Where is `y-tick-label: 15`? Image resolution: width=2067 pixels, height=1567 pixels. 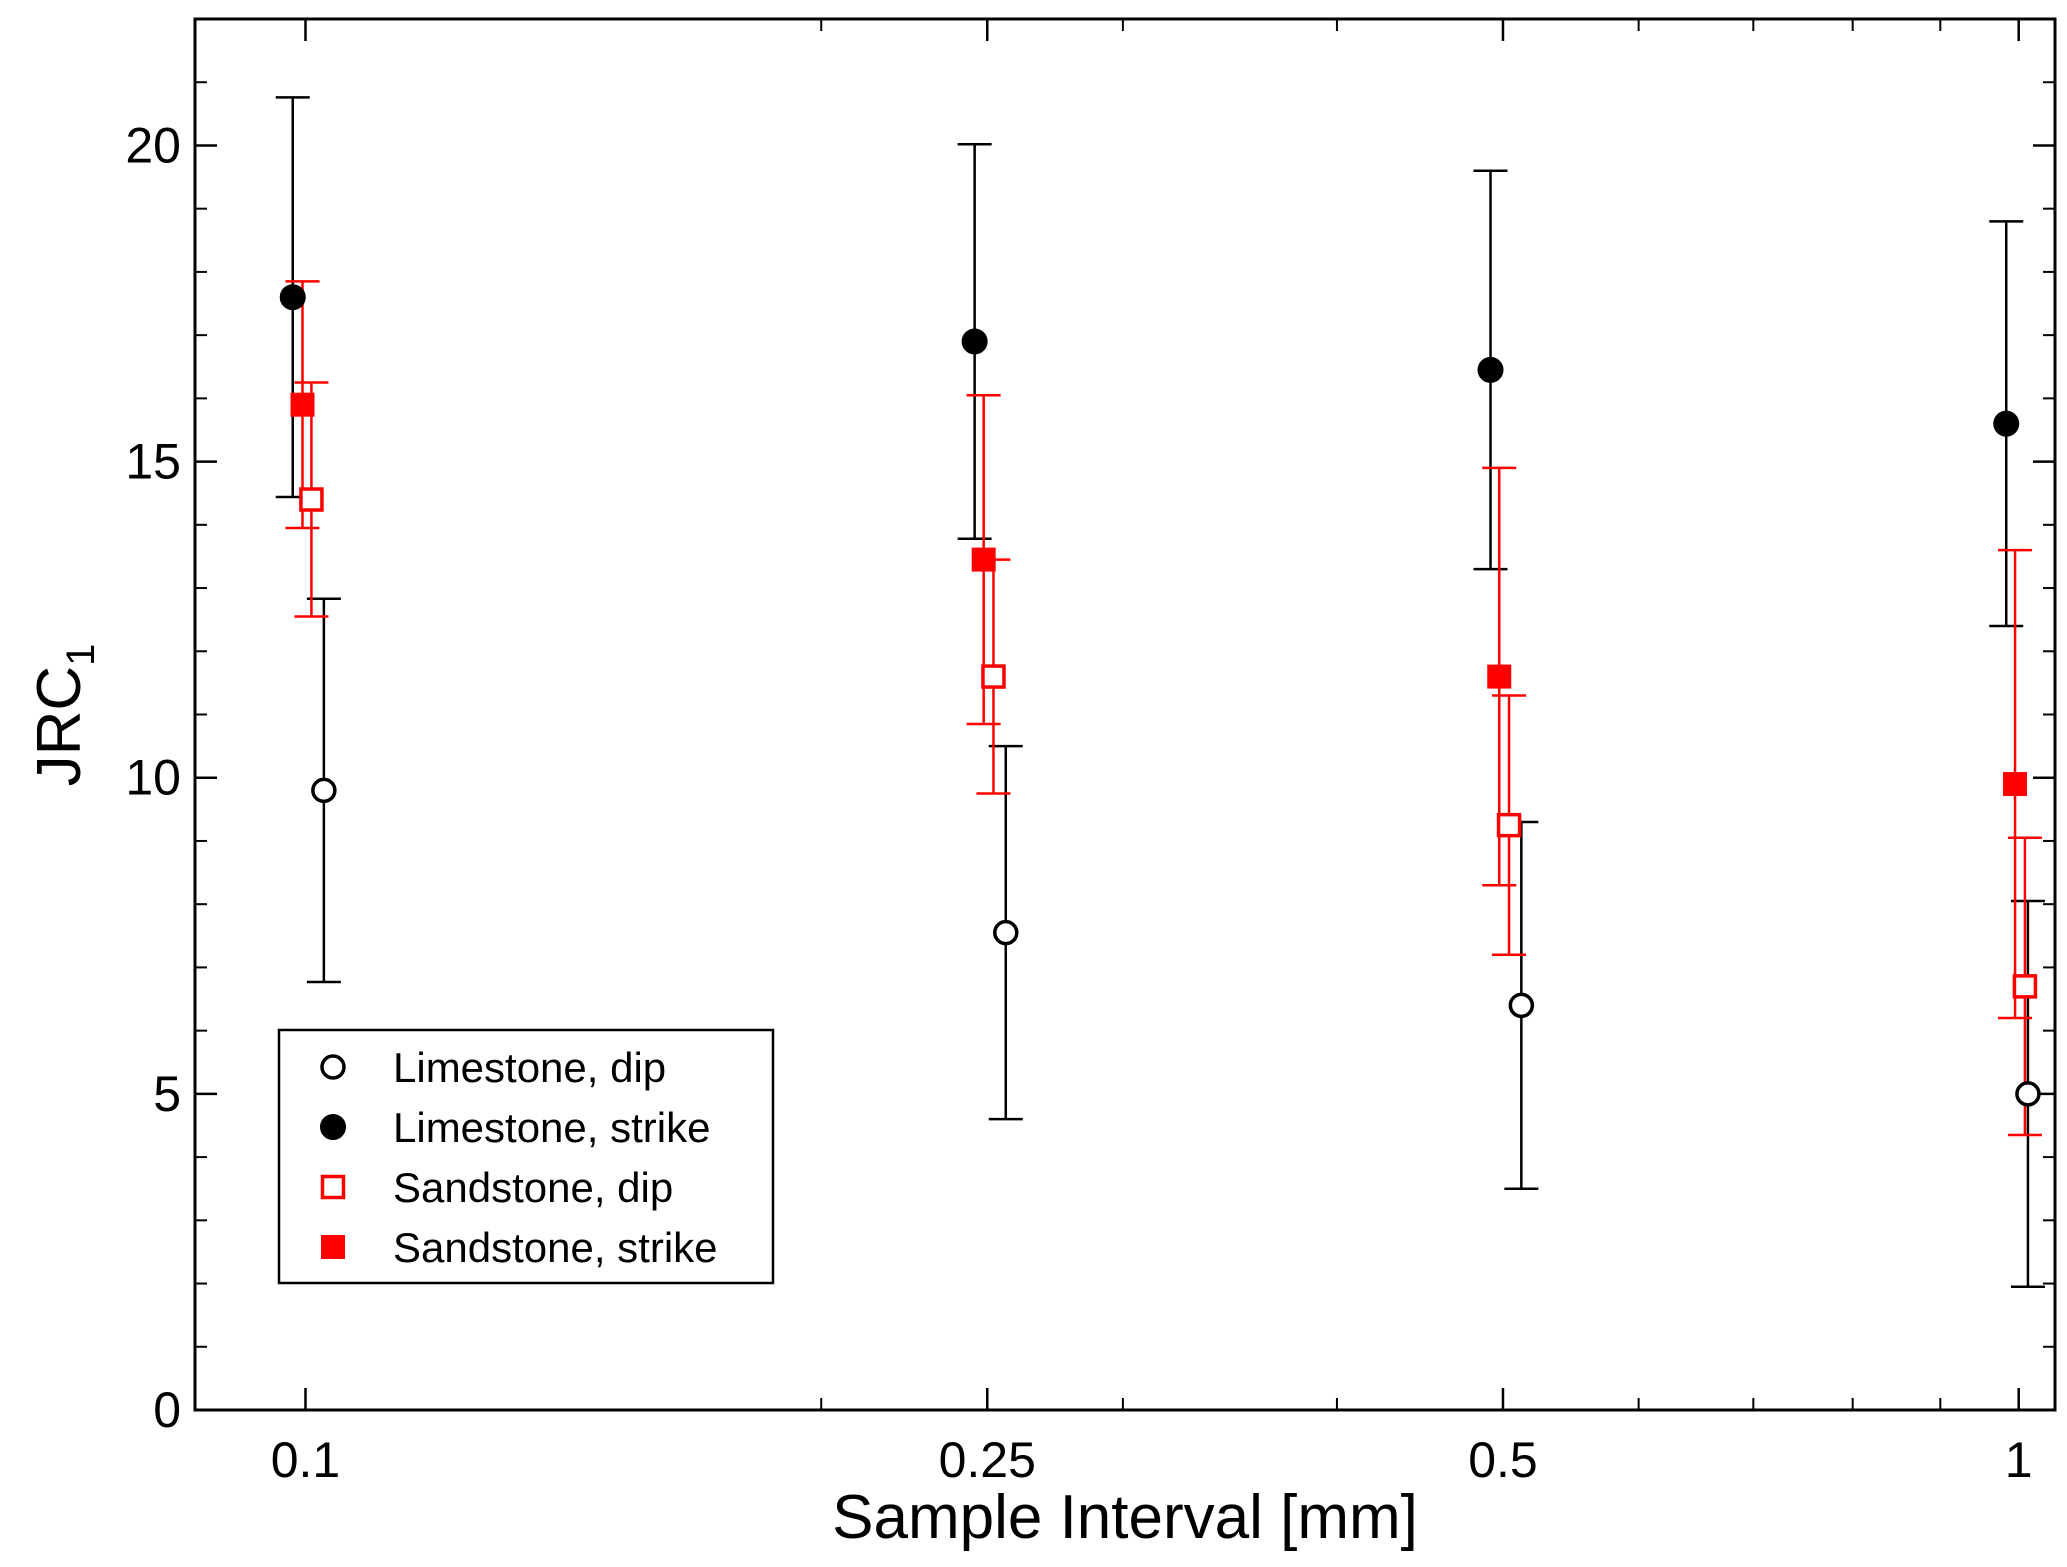
y-tick-label: 15 is located at coordinates (153, 462).